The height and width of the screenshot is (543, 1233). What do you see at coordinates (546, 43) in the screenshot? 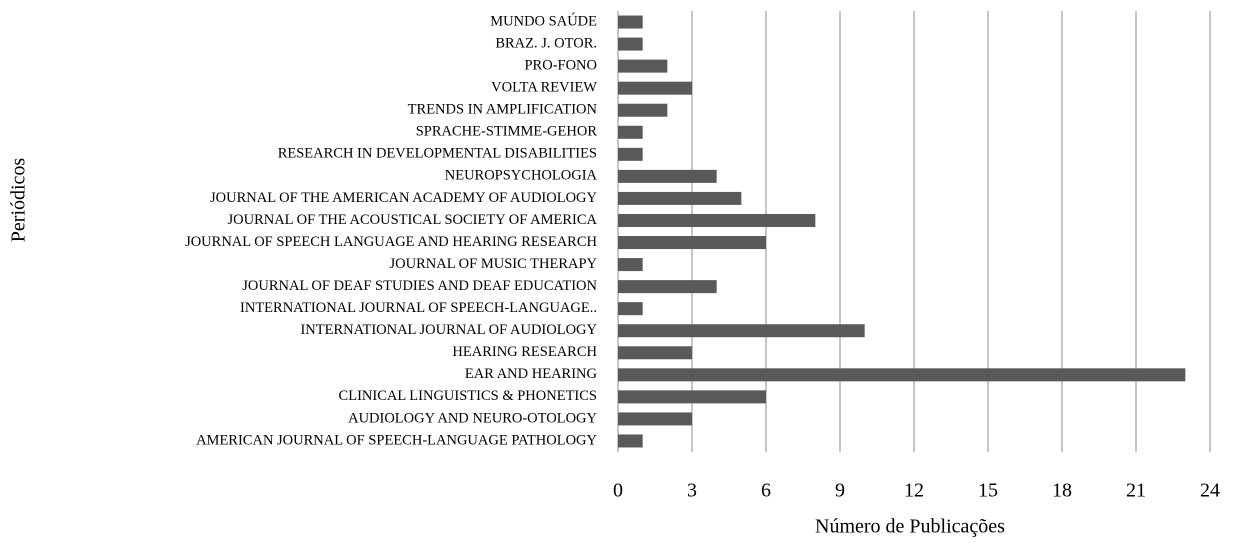
I see `y-tick-label: BRAZ. J. OTOR.` at bounding box center [546, 43].